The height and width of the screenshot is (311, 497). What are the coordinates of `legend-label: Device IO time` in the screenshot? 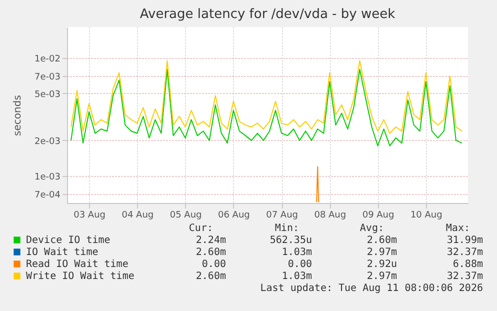 It's located at (68, 240).